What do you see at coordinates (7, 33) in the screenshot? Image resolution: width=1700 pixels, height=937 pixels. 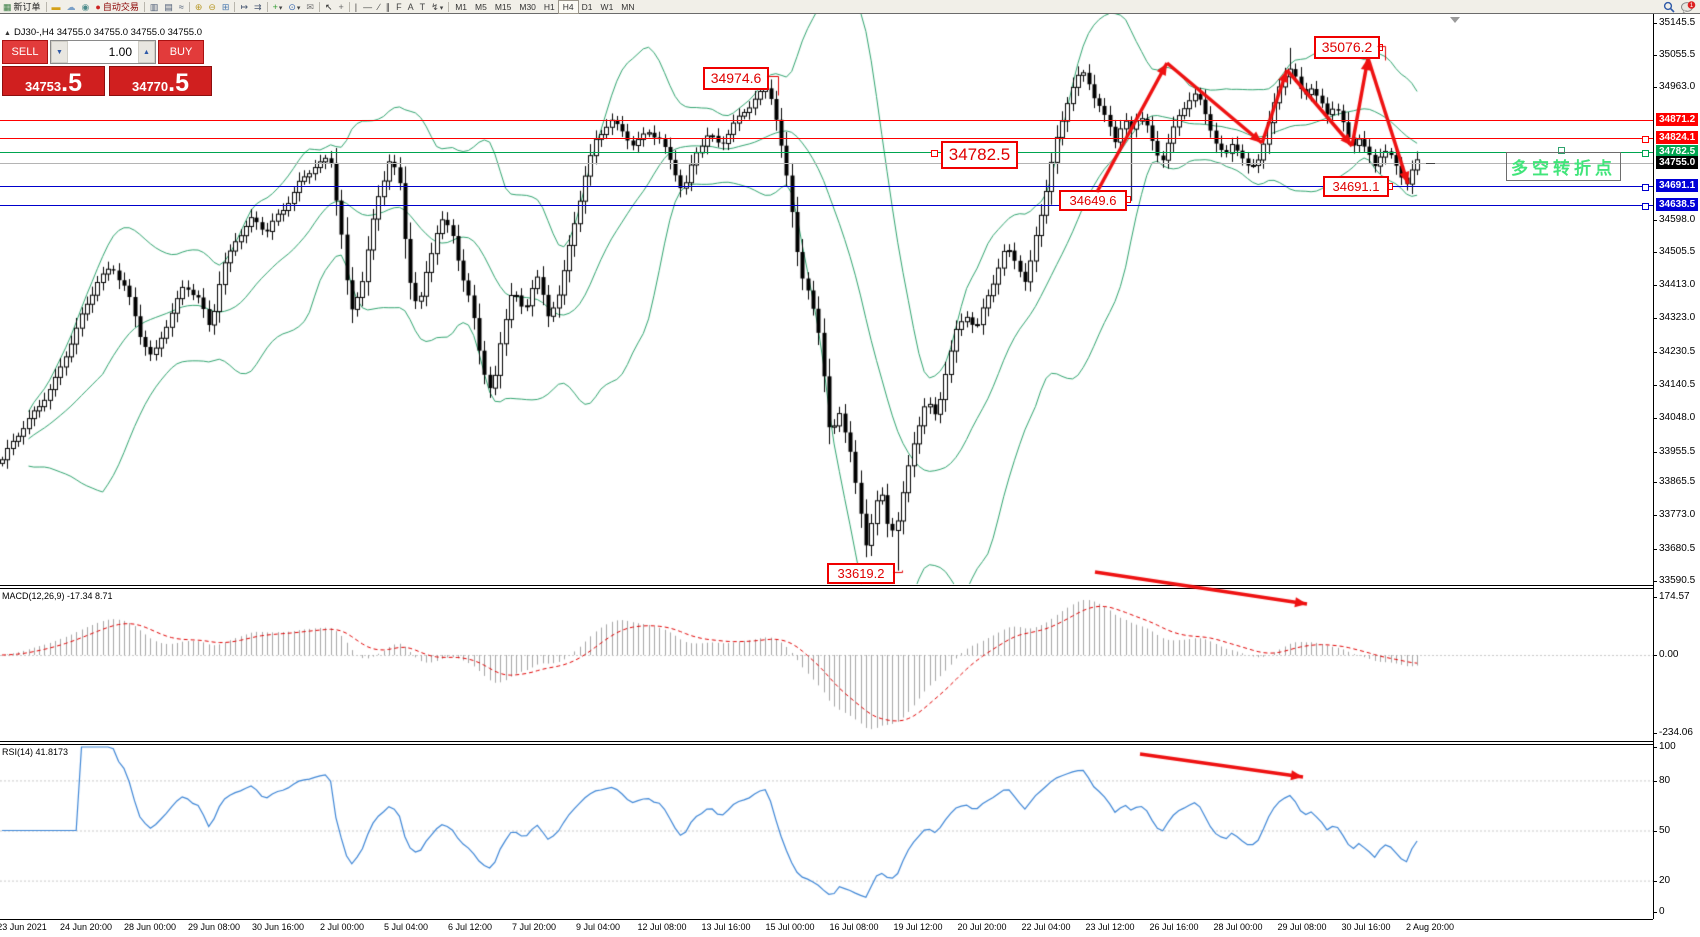 I see `collapse-triangle-icon: ▲` at bounding box center [7, 33].